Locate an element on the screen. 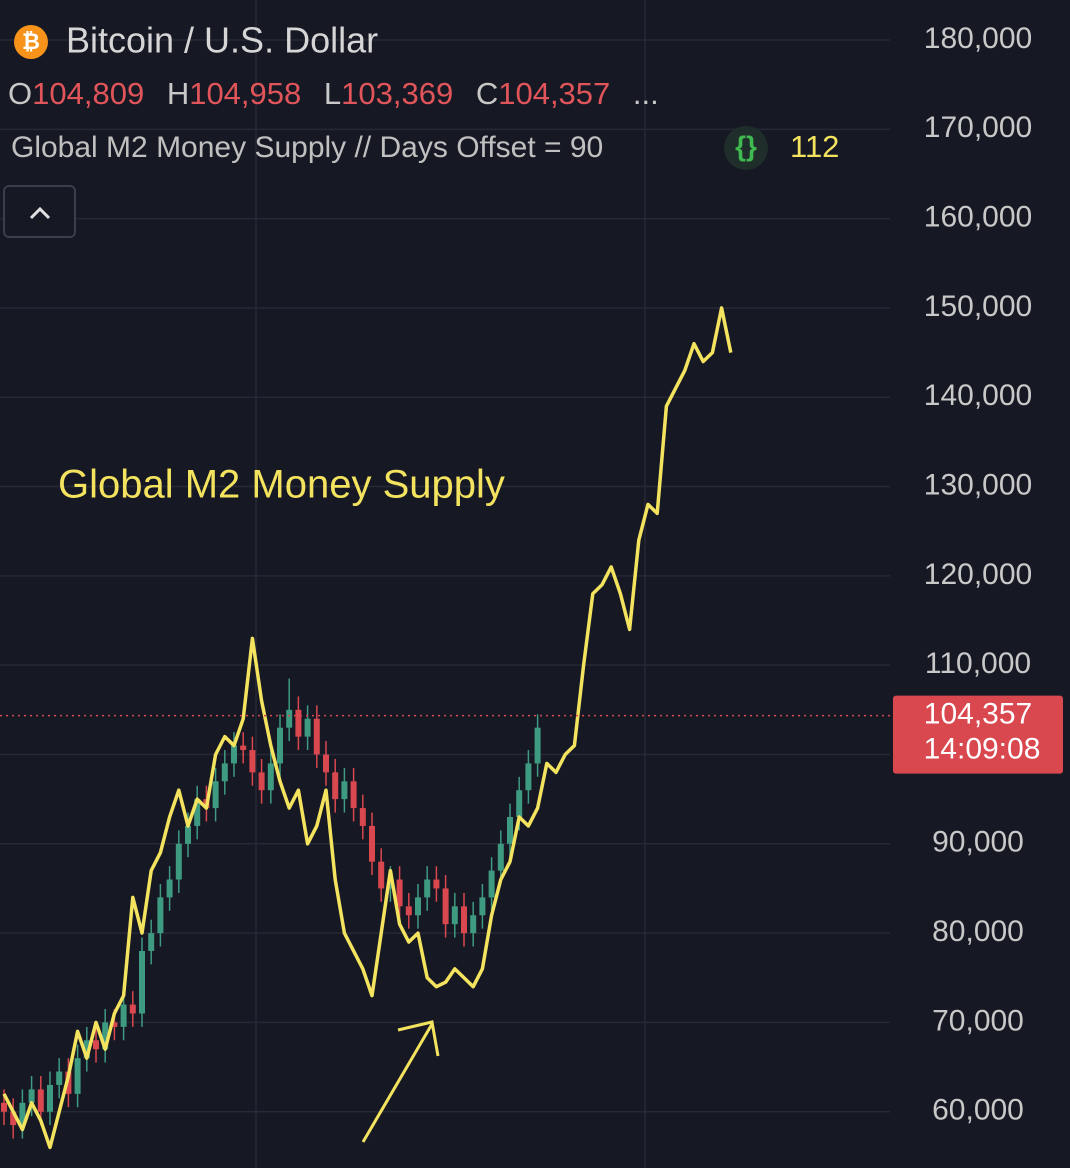 The width and height of the screenshot is (1070, 1168). y-tick-label: 160,000 is located at coordinates (978, 217).